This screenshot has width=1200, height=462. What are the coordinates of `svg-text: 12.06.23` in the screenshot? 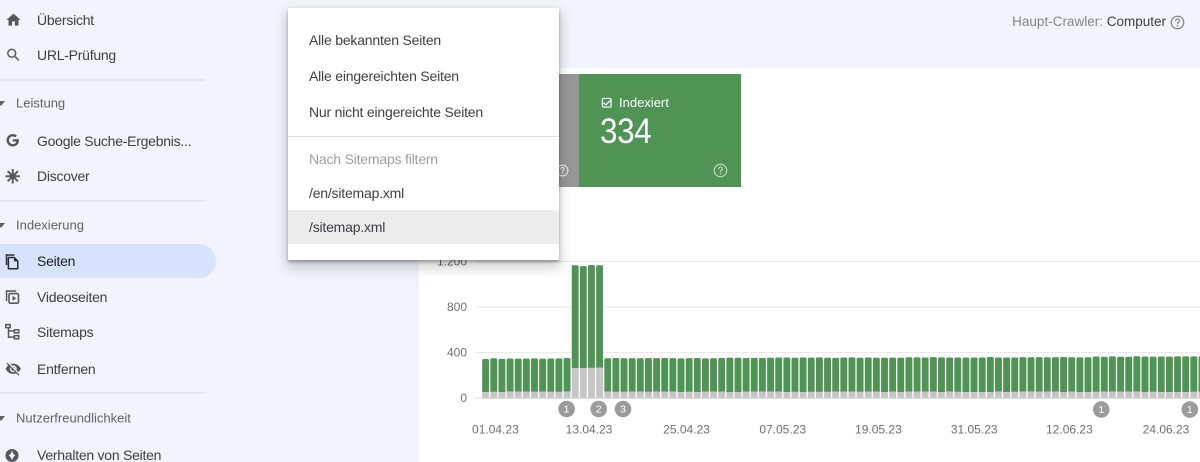 It's located at (1069, 429).